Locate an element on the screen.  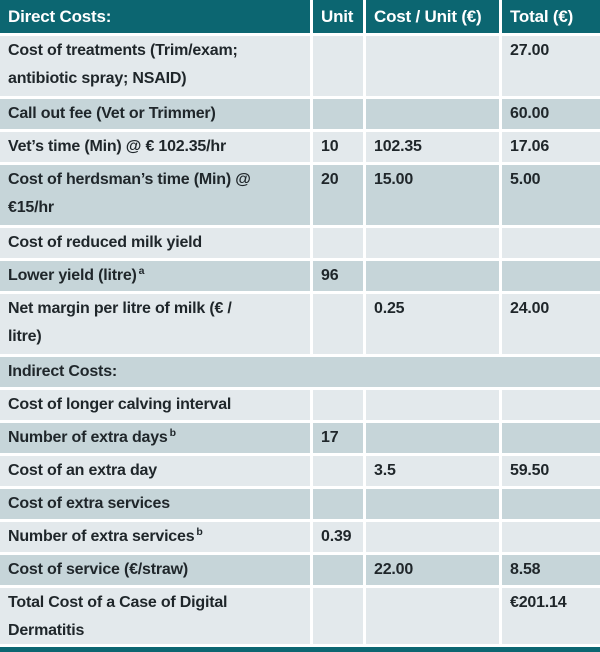
cell-cost-unit: 0.25 is located at coordinates (432, 324).